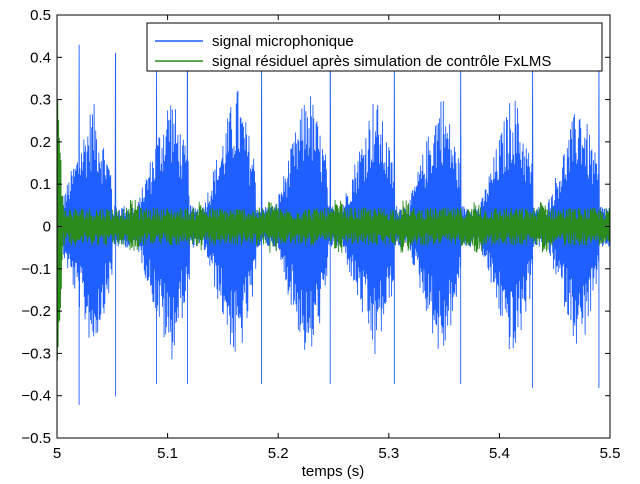  Describe the element at coordinates (499, 453) in the screenshot. I see `x-tick-label: 5.4` at that location.